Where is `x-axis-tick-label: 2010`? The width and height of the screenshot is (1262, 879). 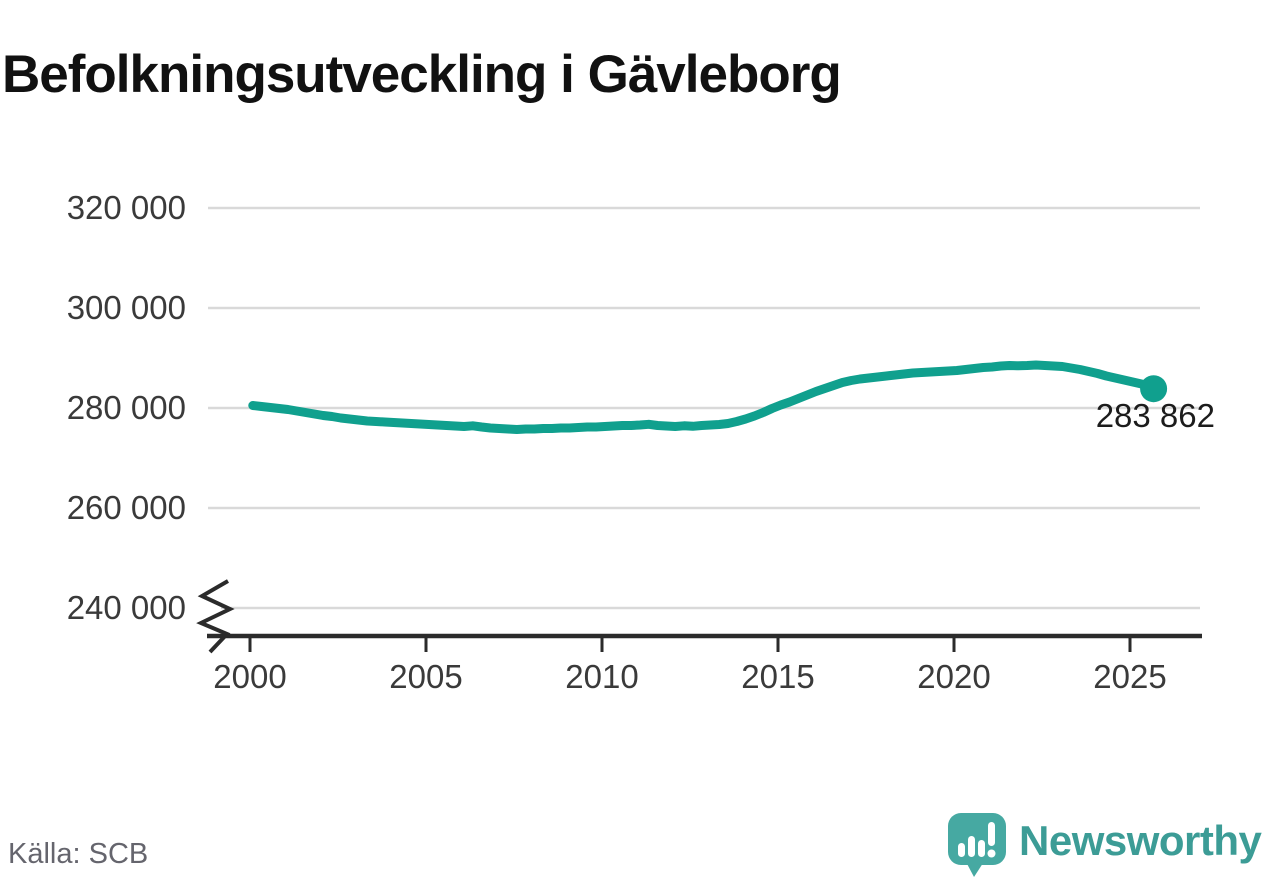 x-axis-tick-label: 2010 is located at coordinates (602, 676).